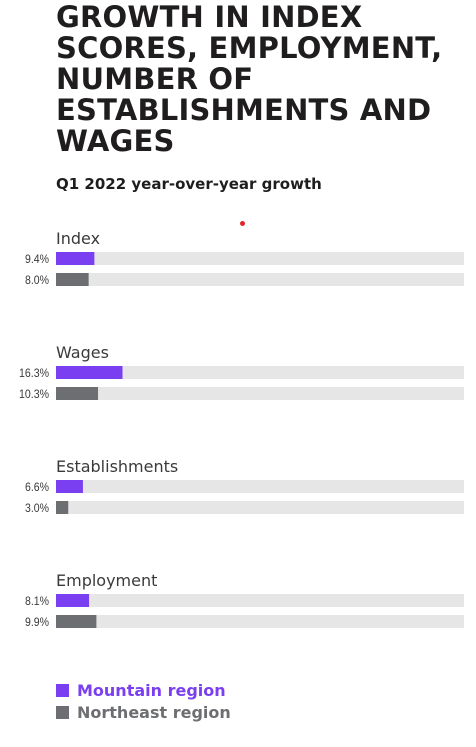  I want to click on legend-item-northeast: Northeast region, so click(143, 712).